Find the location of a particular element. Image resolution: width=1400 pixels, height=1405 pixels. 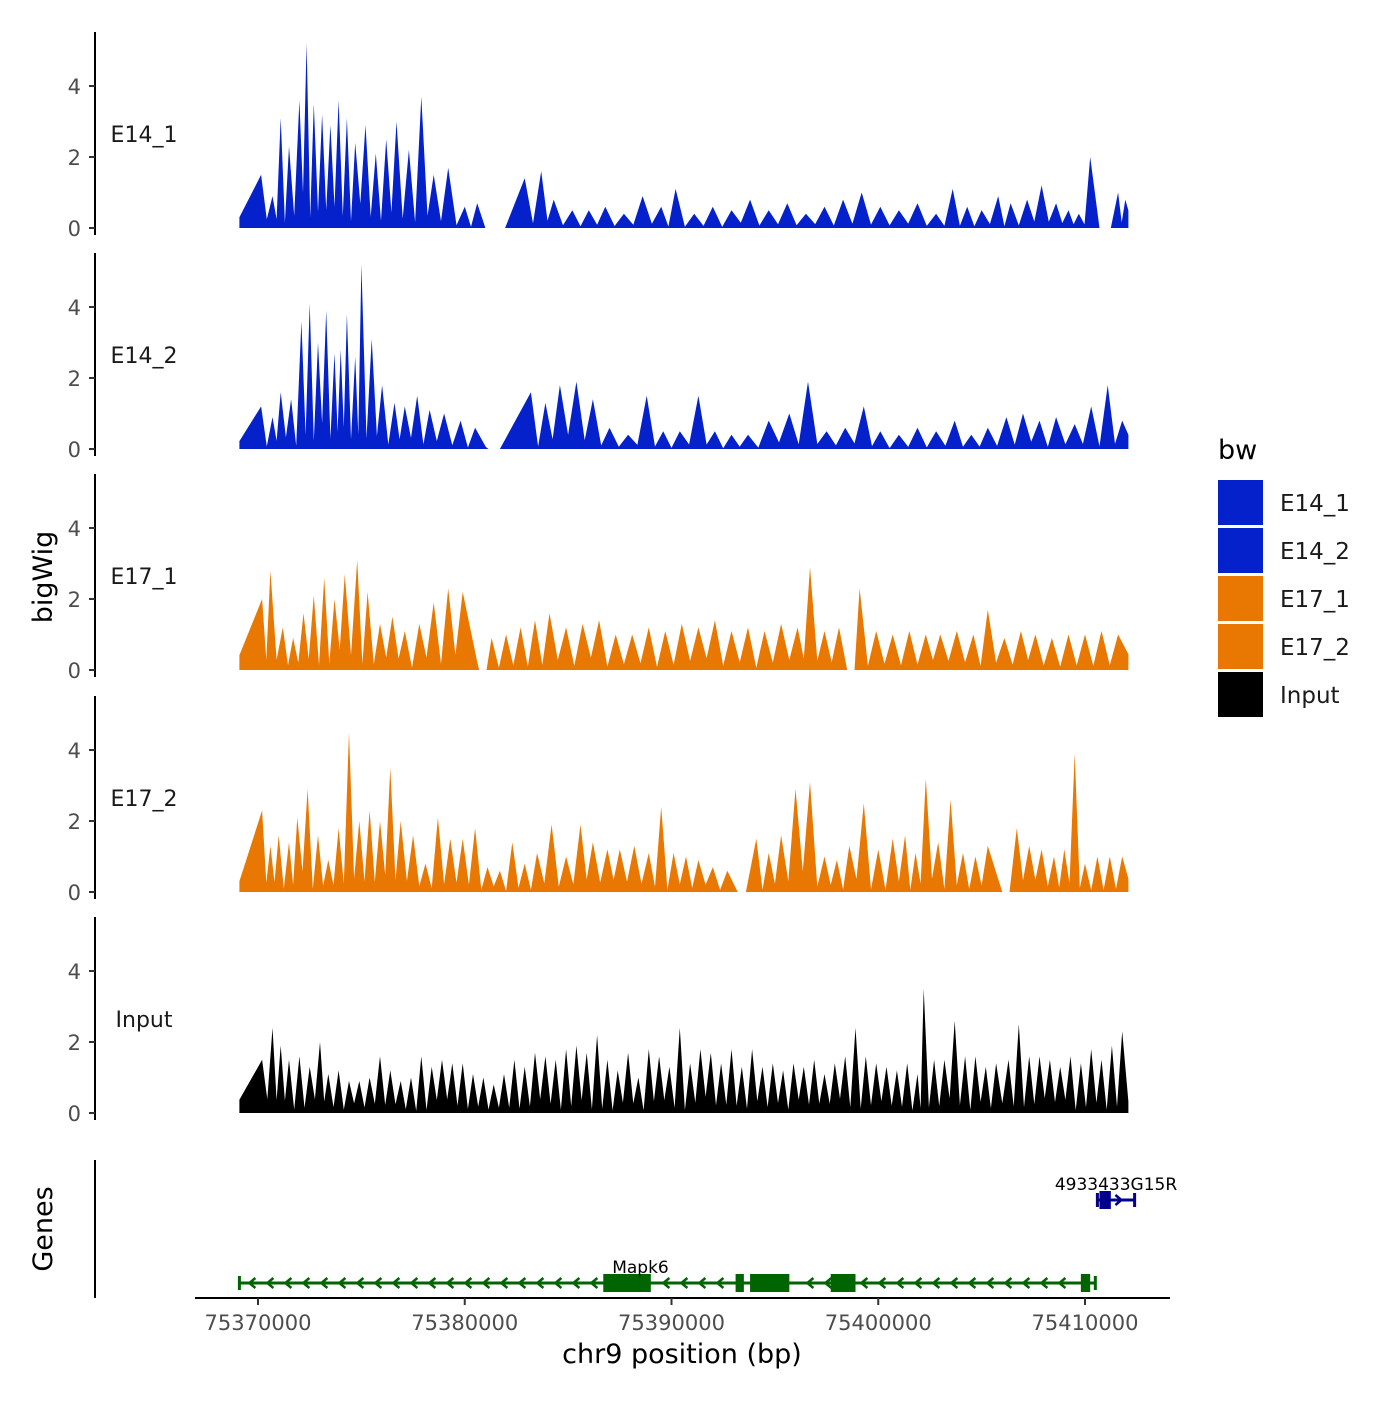

y-tick-label-input-2: 2 is located at coordinates (74, 1043).